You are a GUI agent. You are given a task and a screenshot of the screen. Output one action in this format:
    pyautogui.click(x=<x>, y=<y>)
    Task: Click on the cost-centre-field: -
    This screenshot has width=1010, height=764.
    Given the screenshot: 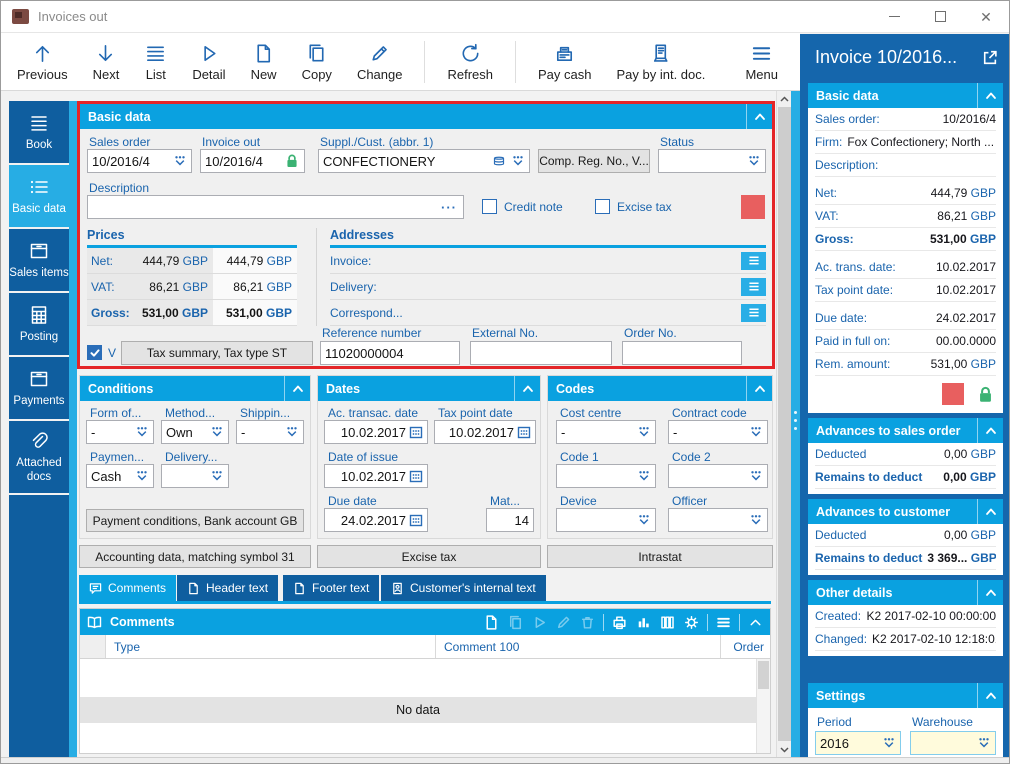 What is the action you would take?
    pyautogui.click(x=606, y=432)
    